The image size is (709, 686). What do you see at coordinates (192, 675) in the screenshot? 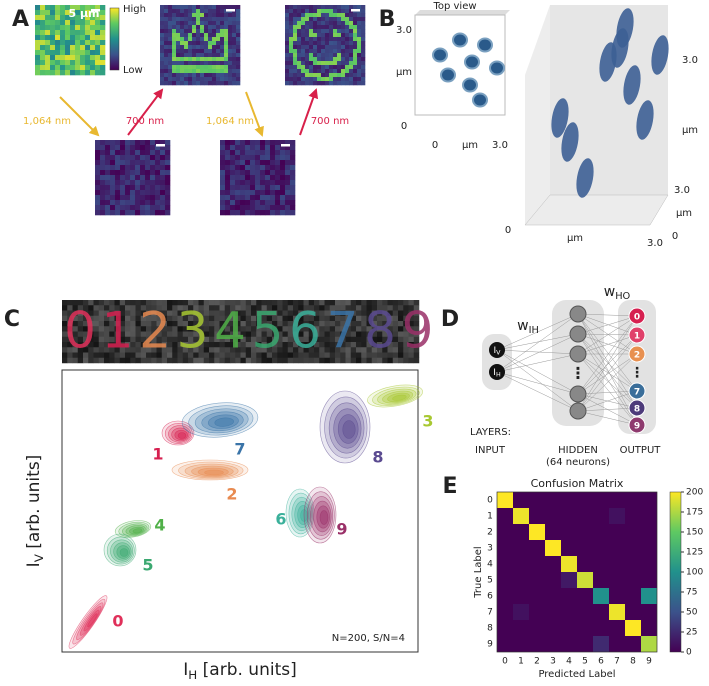
I see `x-axis-label-sub: H` at bounding box center [192, 675].